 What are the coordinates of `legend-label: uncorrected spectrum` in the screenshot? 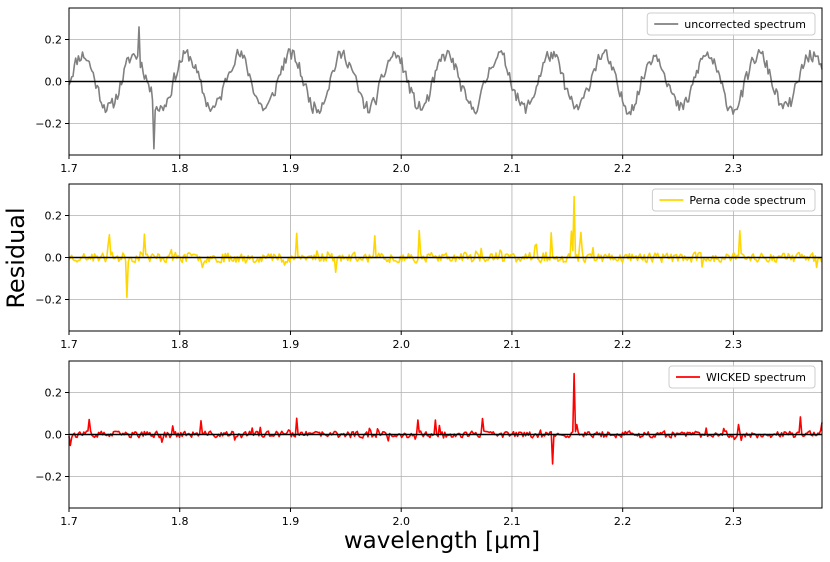 It's located at (745, 24).